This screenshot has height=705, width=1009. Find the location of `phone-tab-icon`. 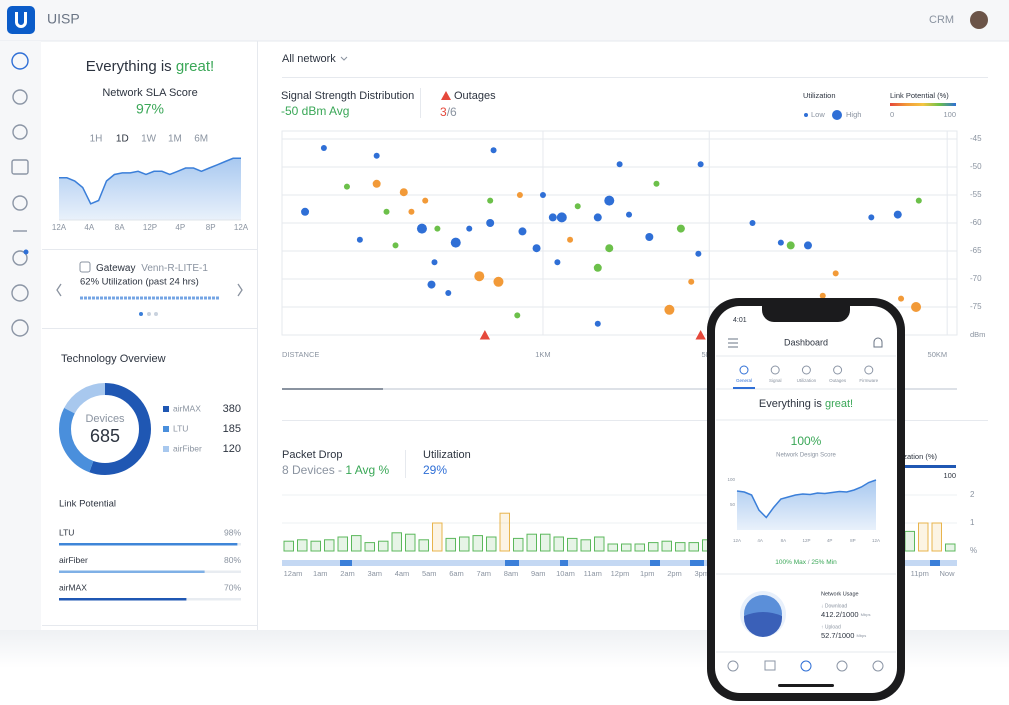

phone-tab-icon is located at coordinates (775, 370).